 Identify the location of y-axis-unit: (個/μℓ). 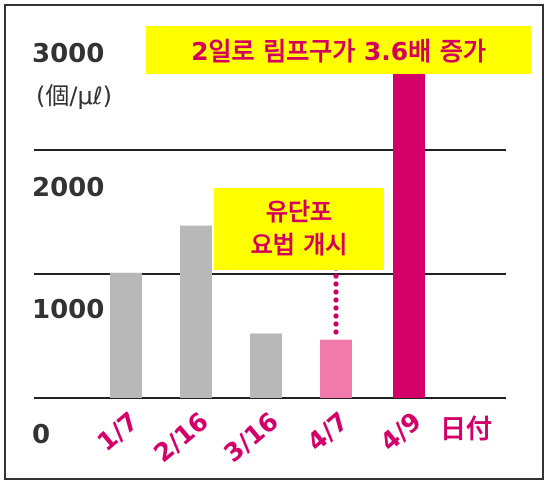
(74, 96).